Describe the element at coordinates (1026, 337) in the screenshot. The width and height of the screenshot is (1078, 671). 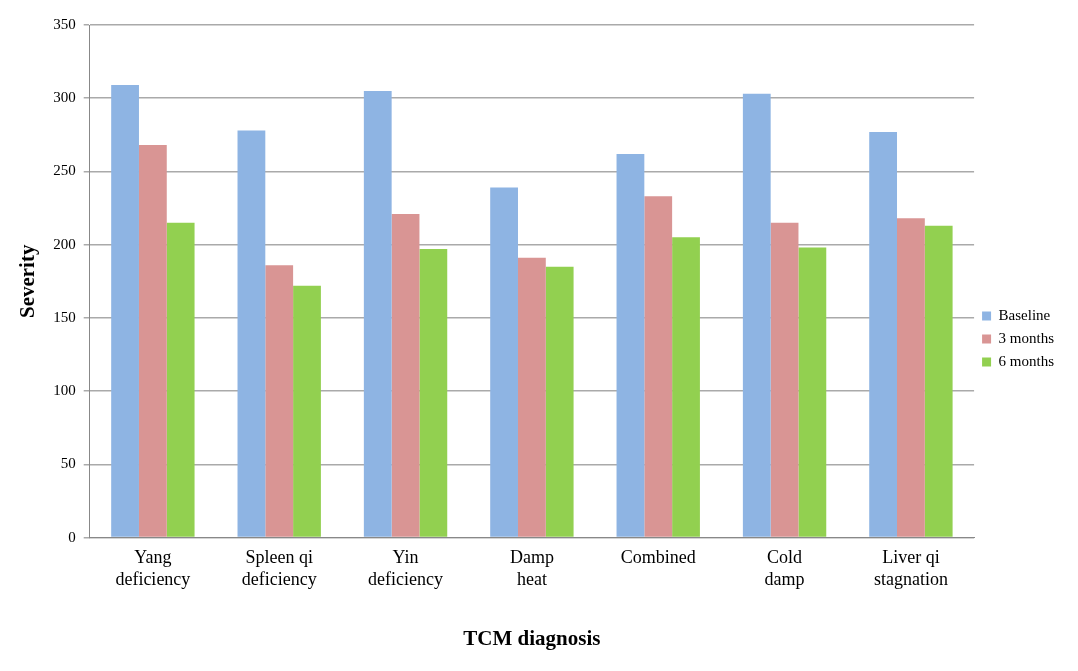
I see `legend-label: 3 months` at that location.